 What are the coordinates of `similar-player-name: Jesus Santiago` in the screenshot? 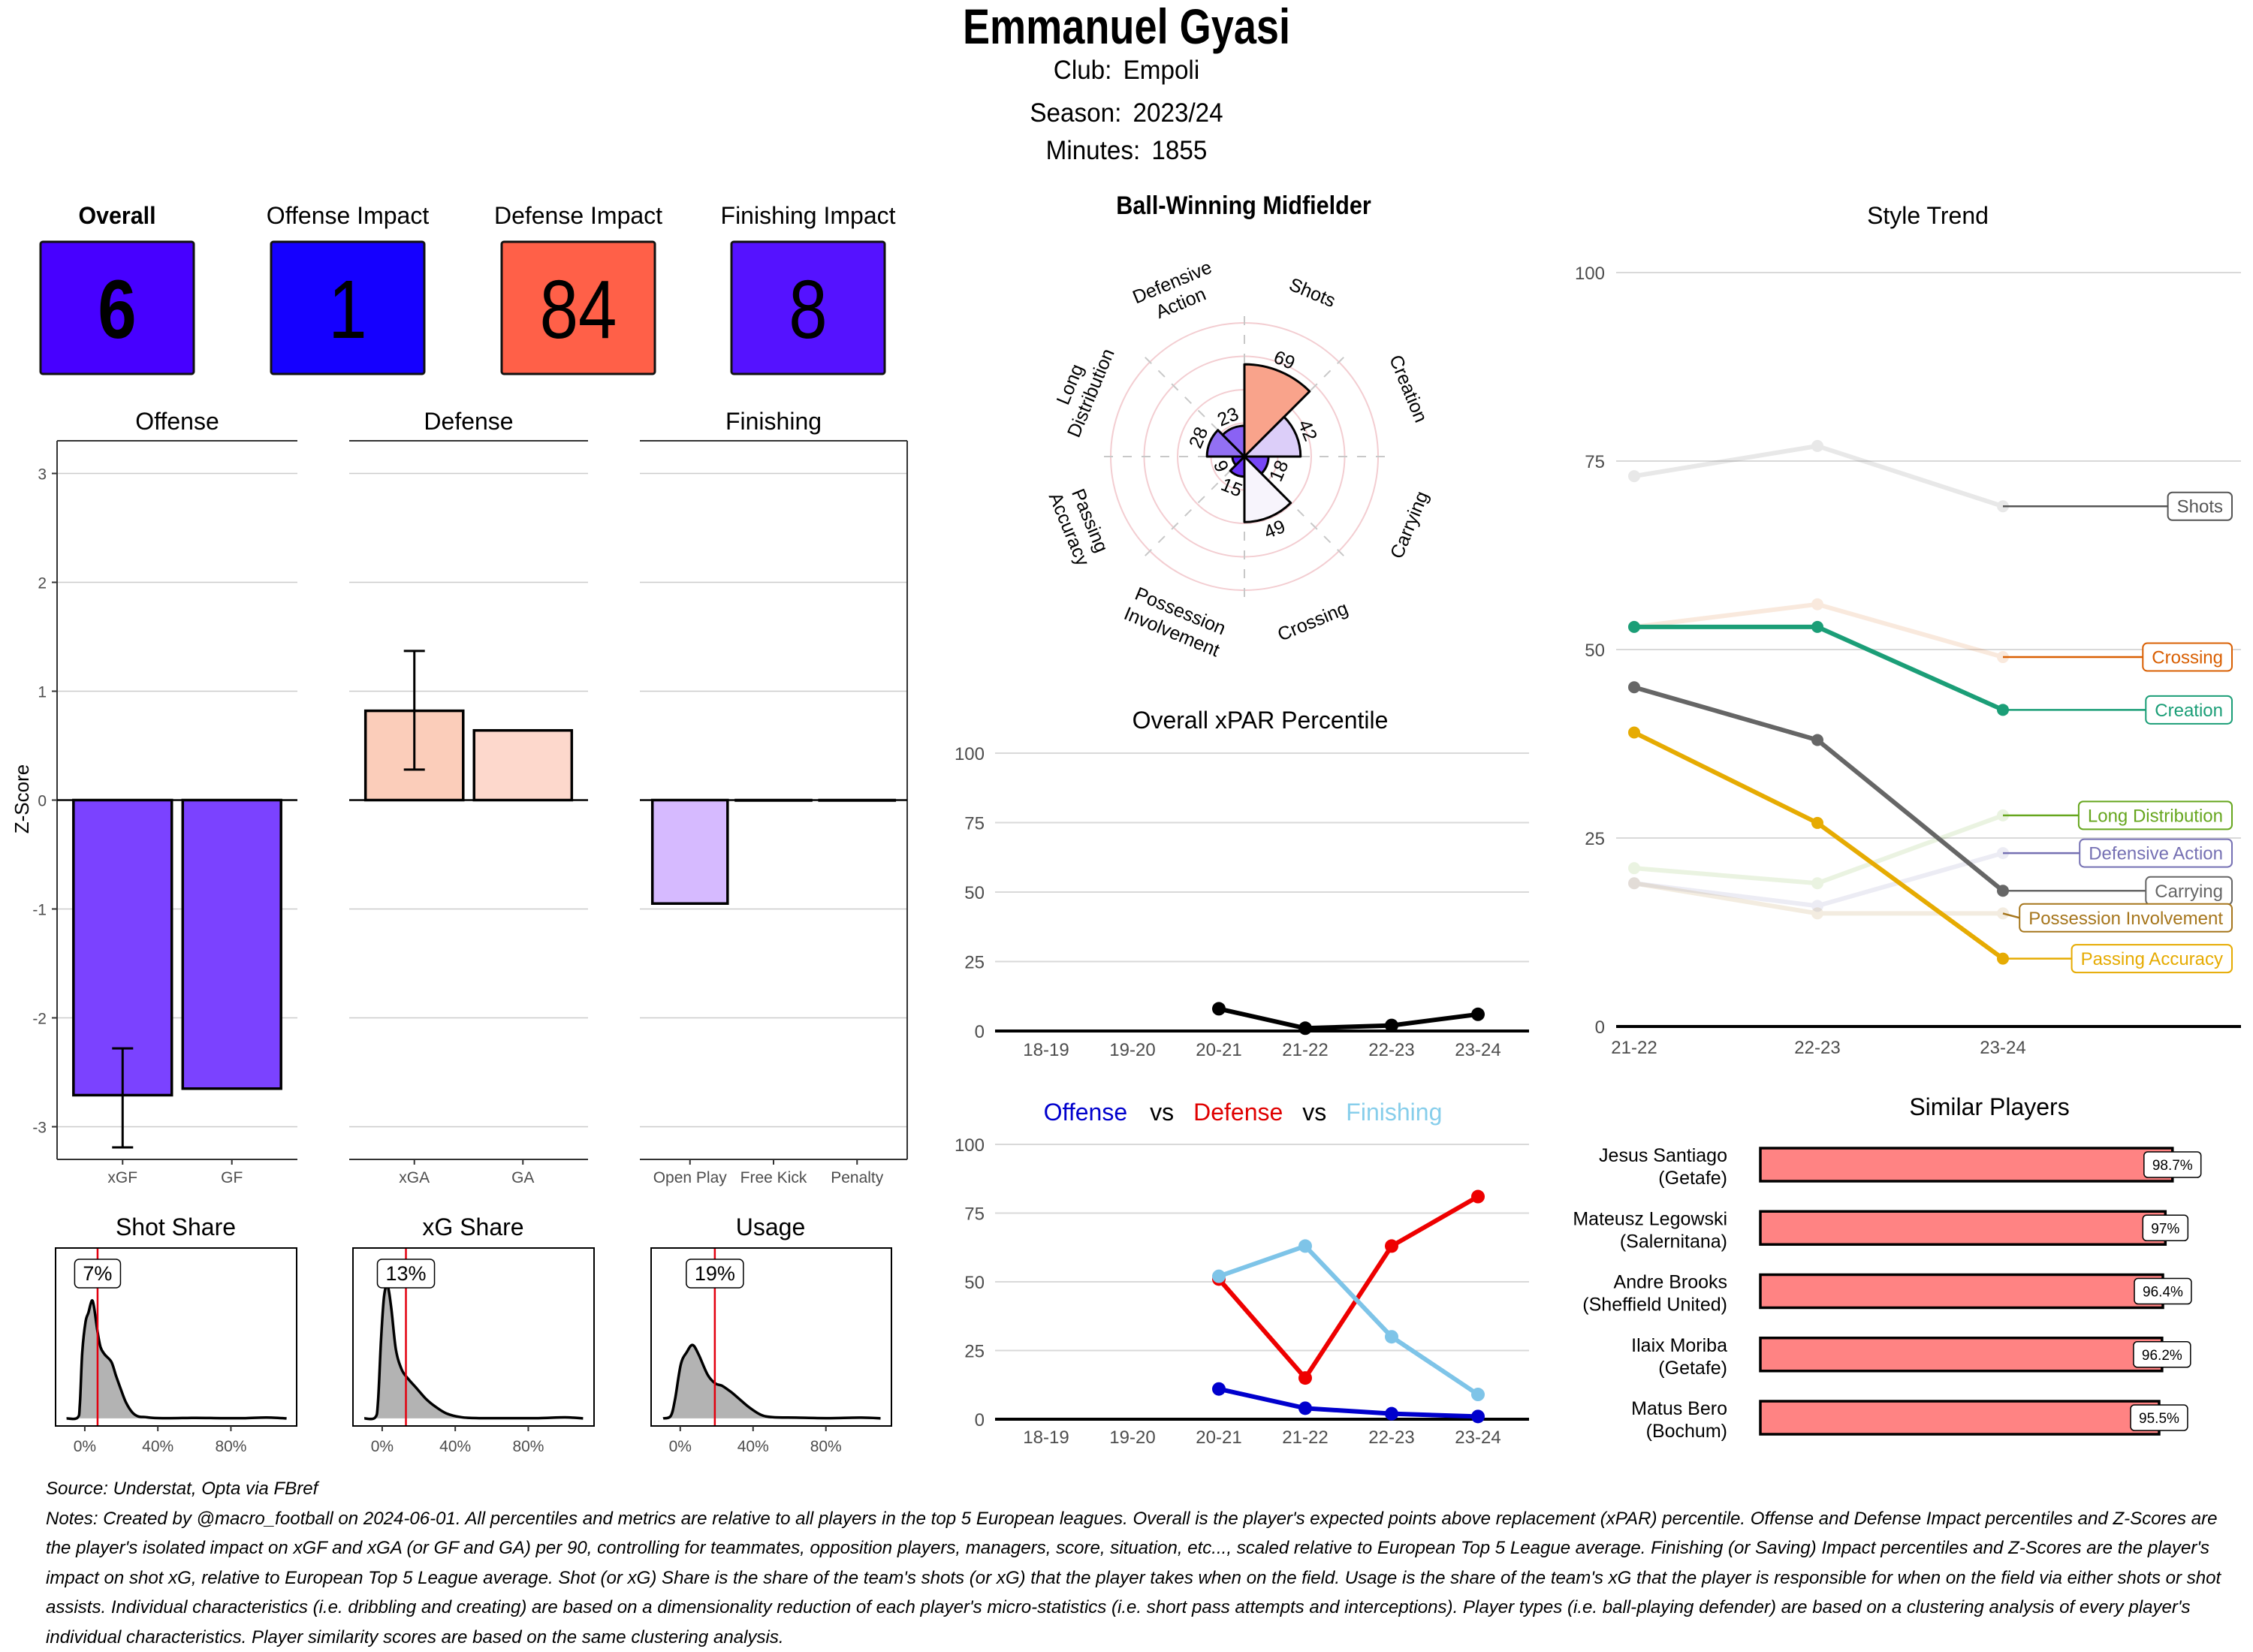 It's located at (1663, 1155).